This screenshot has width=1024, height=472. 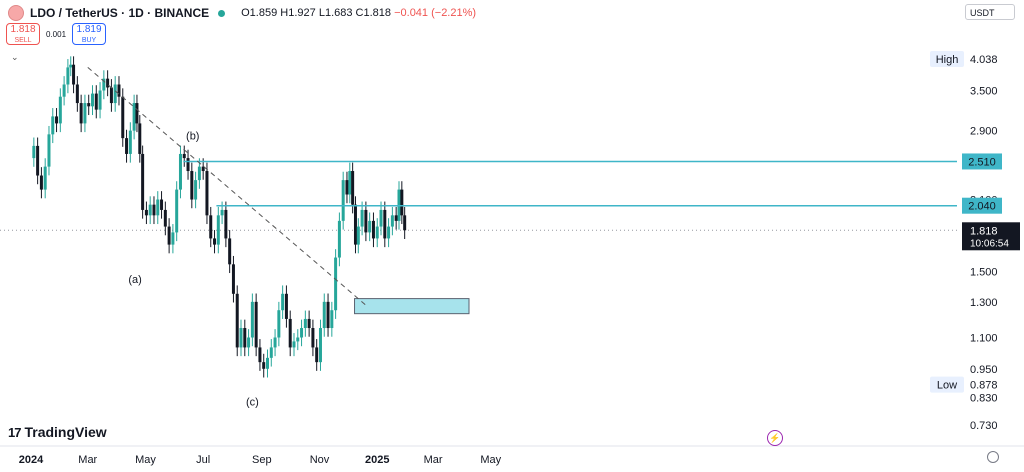 What do you see at coordinates (982, 161) in the screenshot?
I see `level-badge` at bounding box center [982, 161].